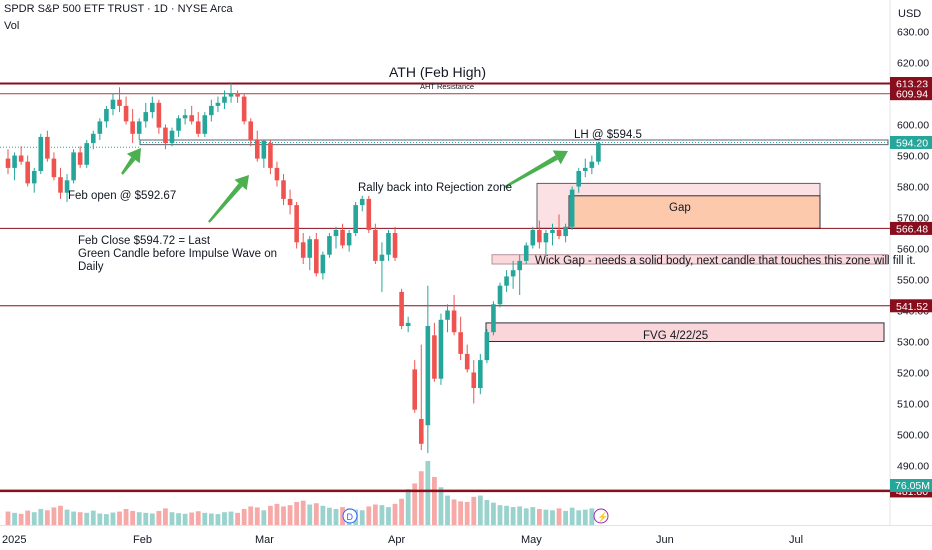 The height and width of the screenshot is (550, 932). I want to click on earnings-event-marker, so click(601, 516).